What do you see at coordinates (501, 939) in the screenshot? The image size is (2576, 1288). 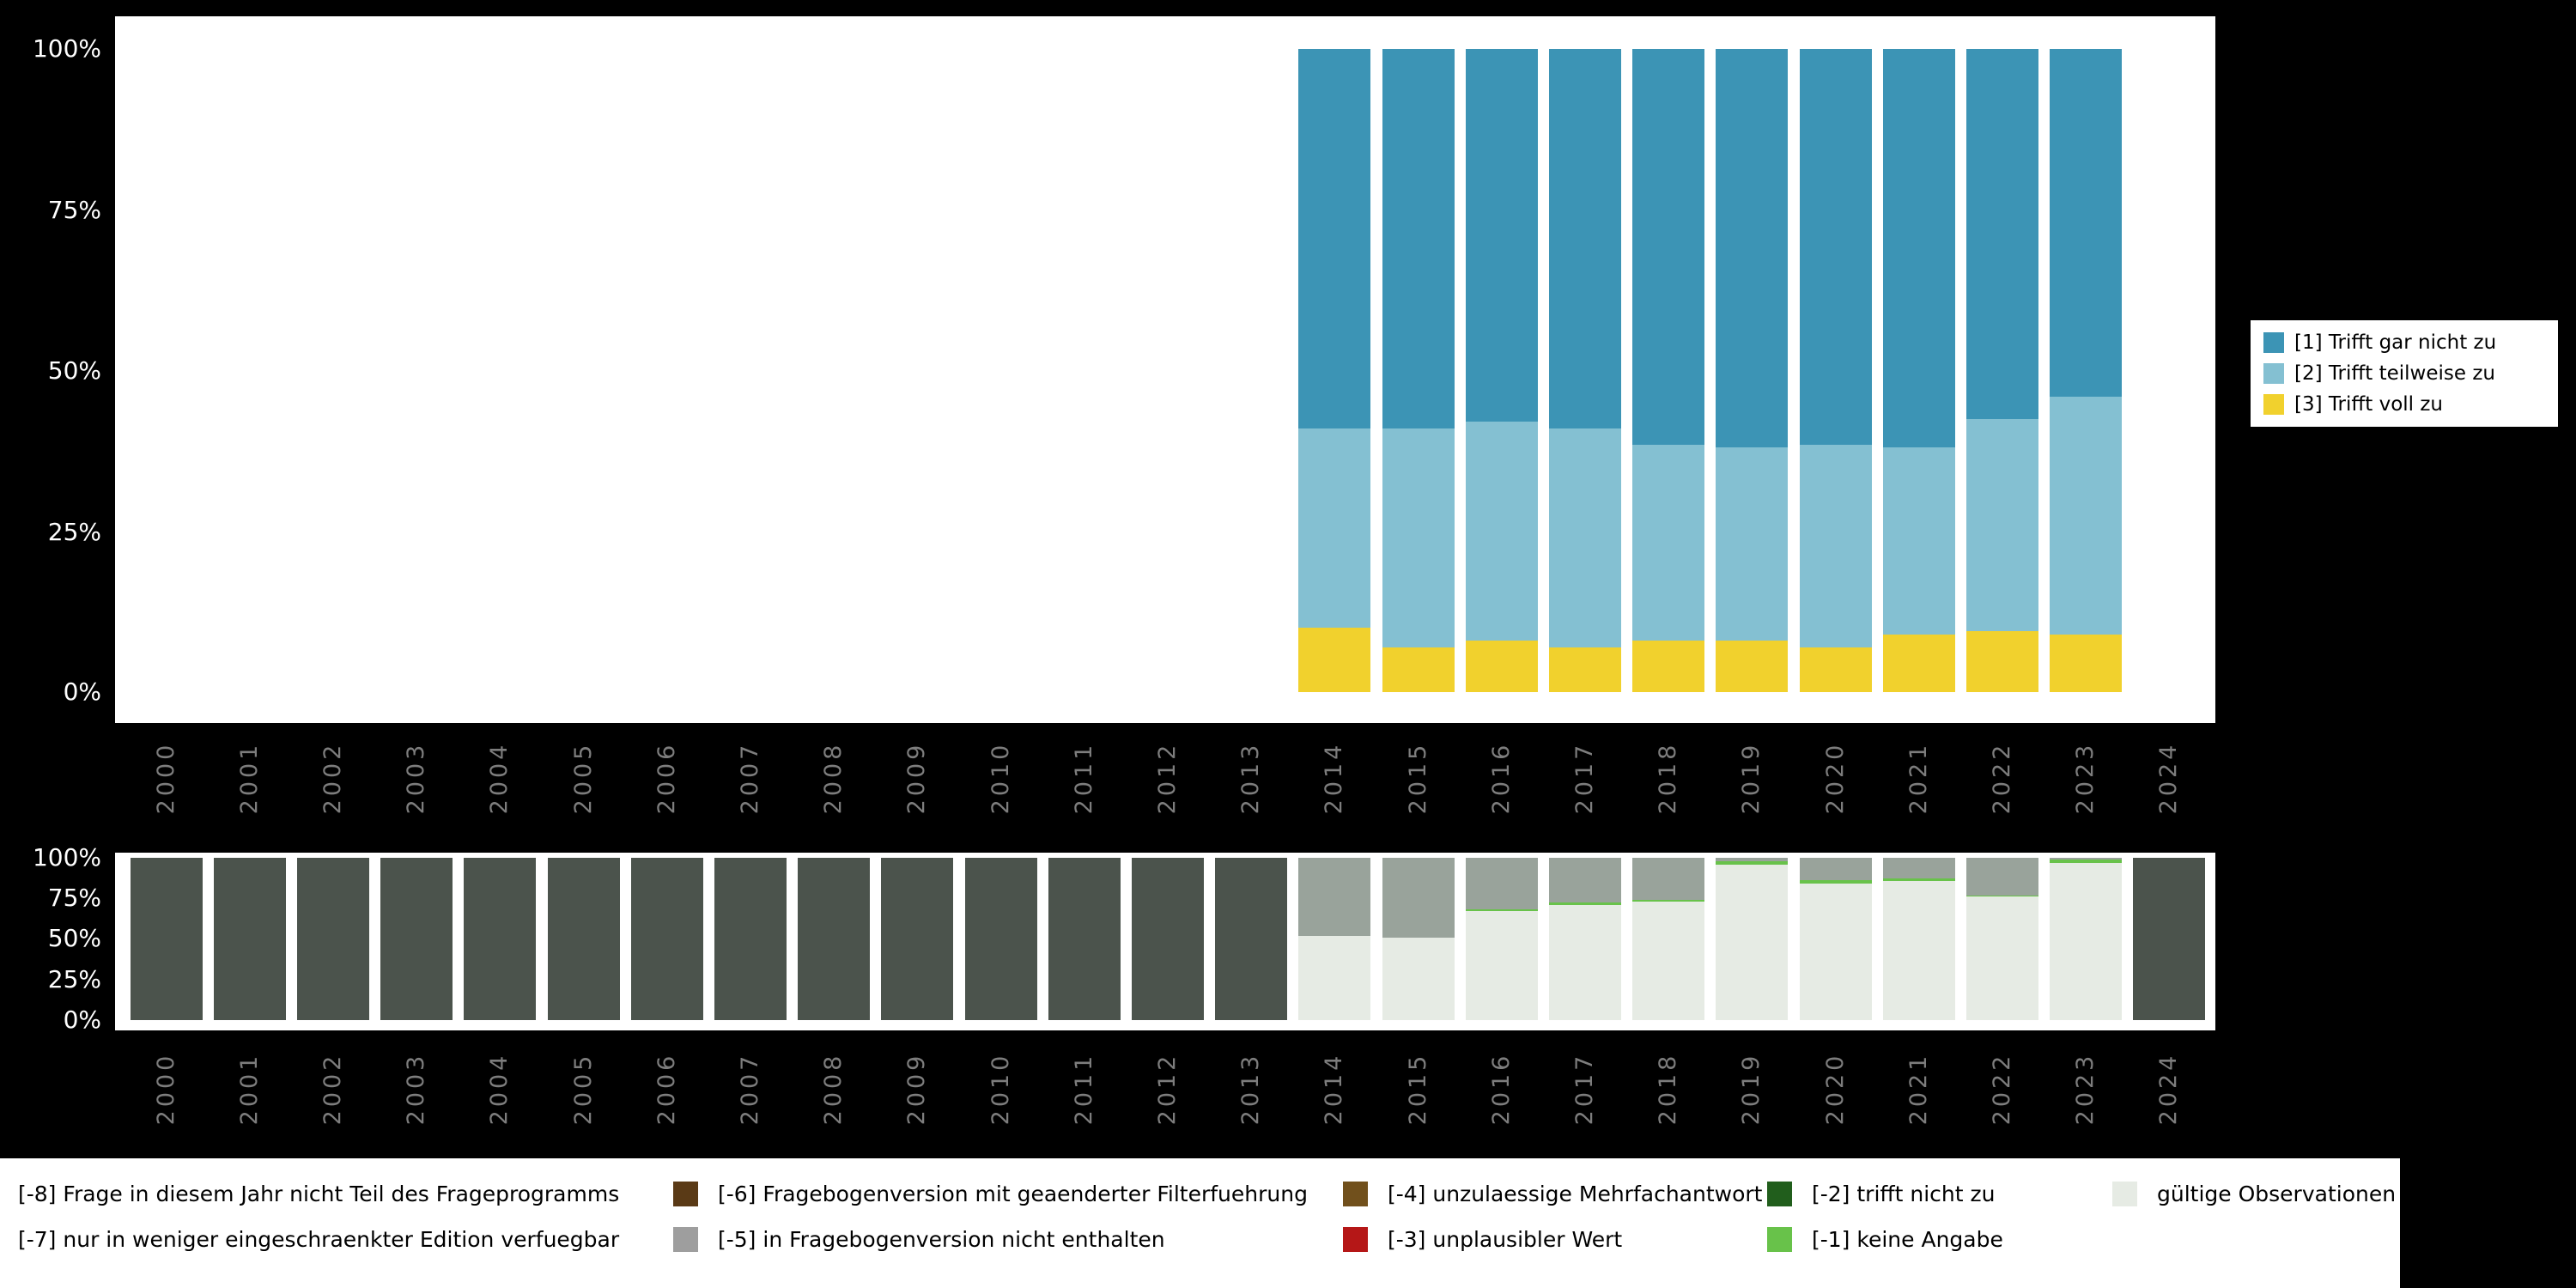 I see `bar-2004` at bounding box center [501, 939].